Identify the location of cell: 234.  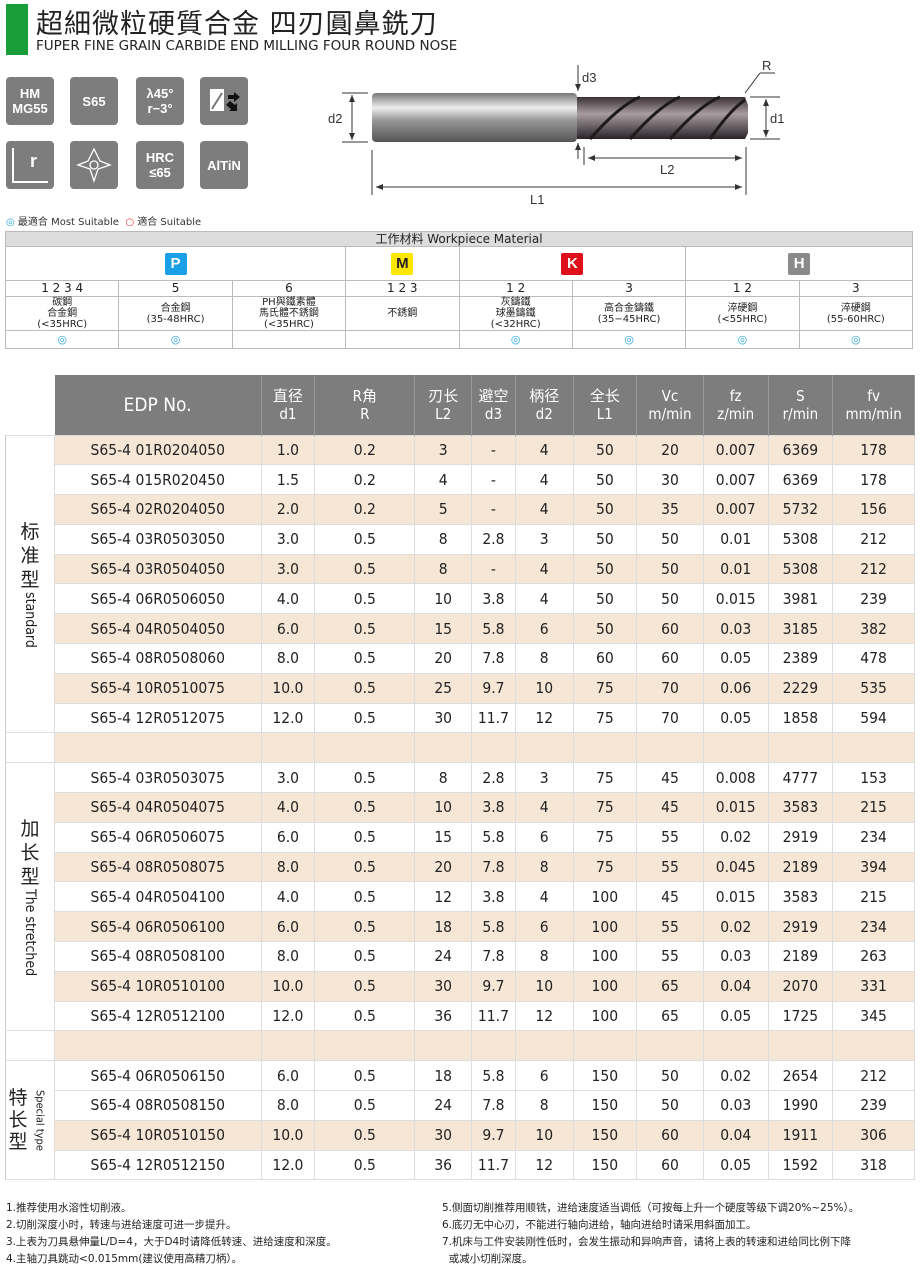
(873, 837).